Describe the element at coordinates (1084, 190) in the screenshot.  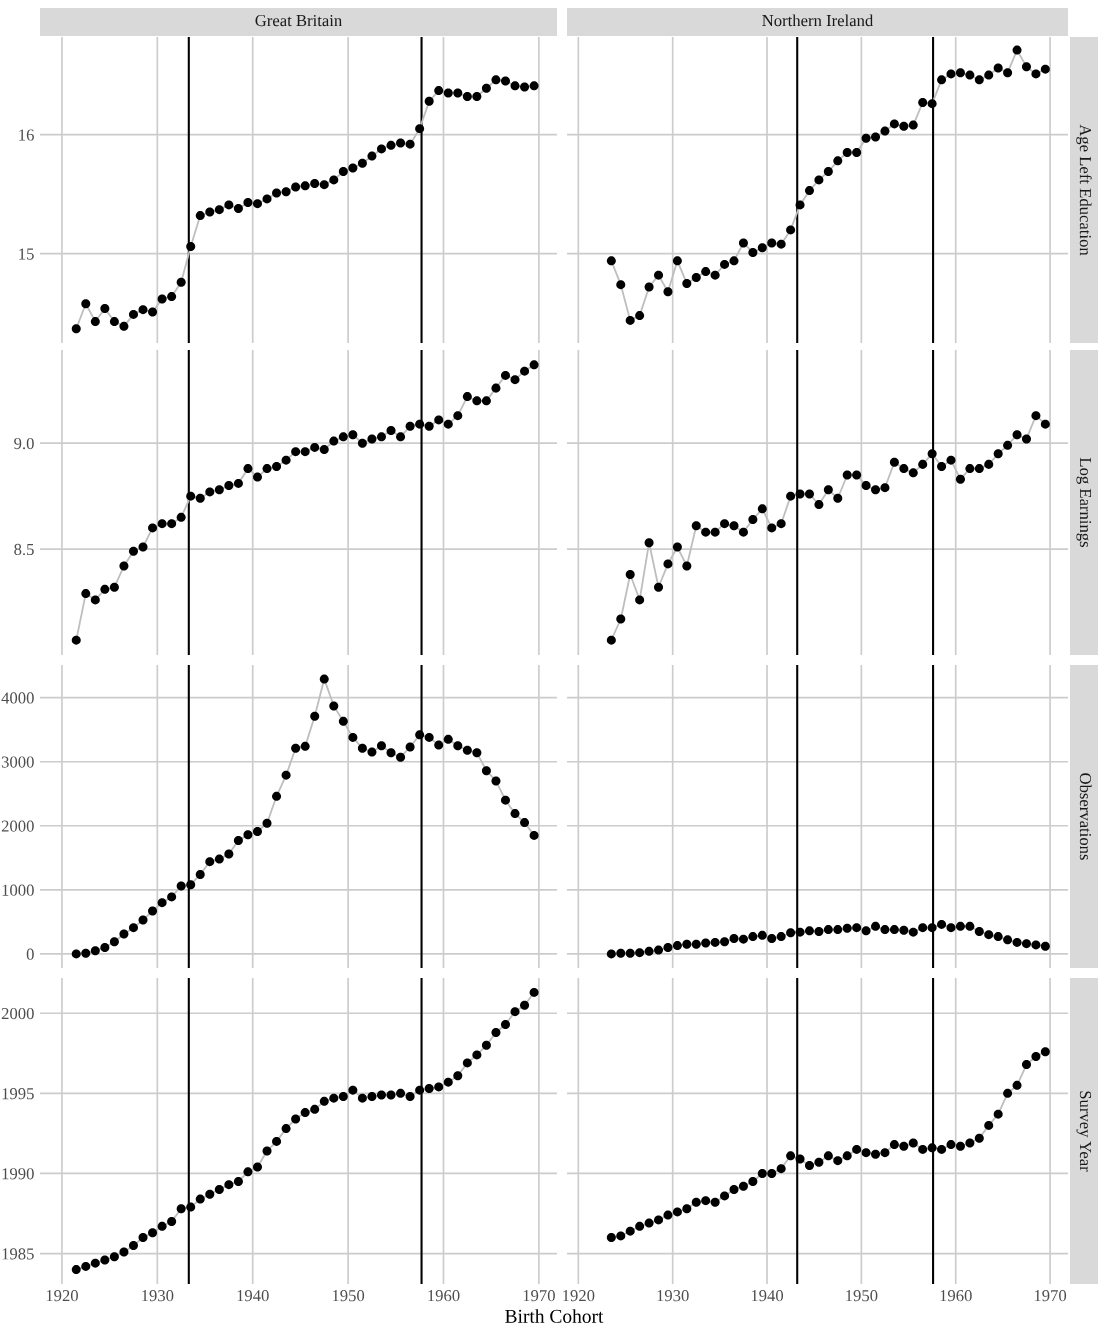
I see `y-axis-title: Age Left Education` at that location.